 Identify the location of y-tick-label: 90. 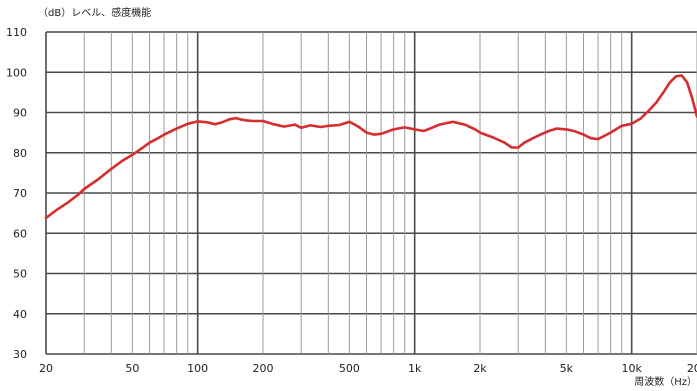
(20, 113).